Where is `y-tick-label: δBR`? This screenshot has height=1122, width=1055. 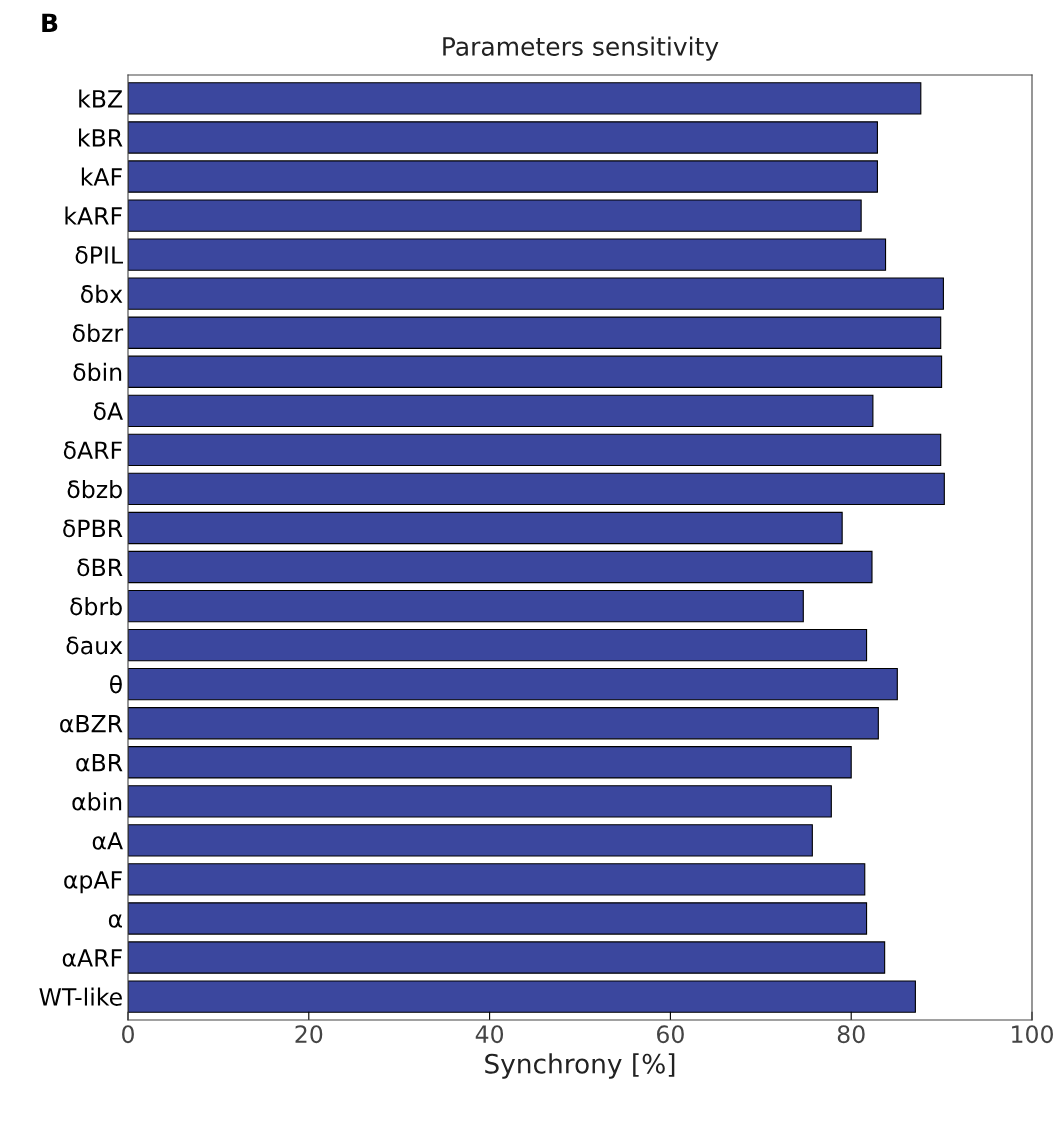 y-tick-label: δBR is located at coordinates (100, 567).